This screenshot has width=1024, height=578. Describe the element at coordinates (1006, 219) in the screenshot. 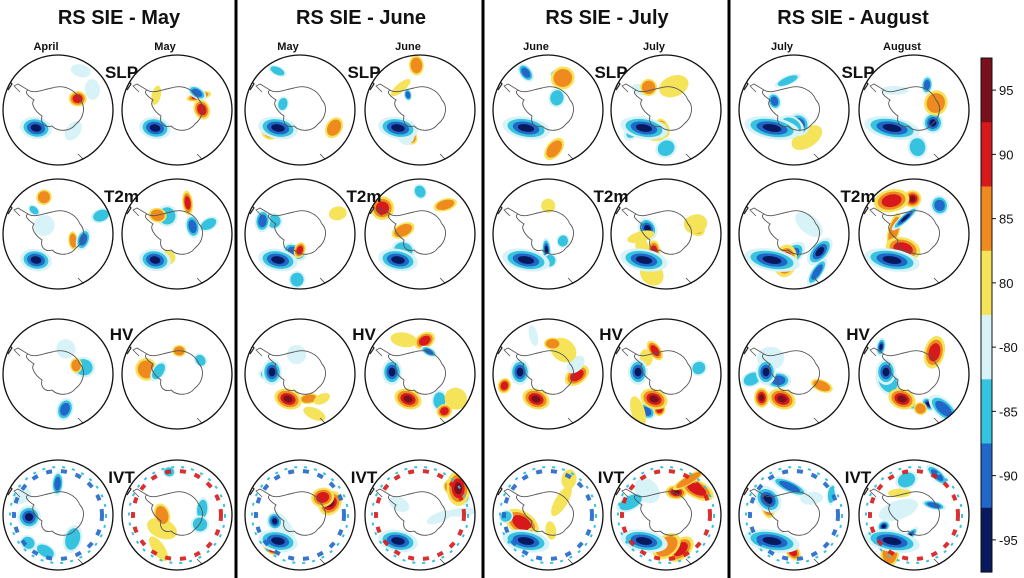

I see `colorbar-tick-label: 85` at that location.